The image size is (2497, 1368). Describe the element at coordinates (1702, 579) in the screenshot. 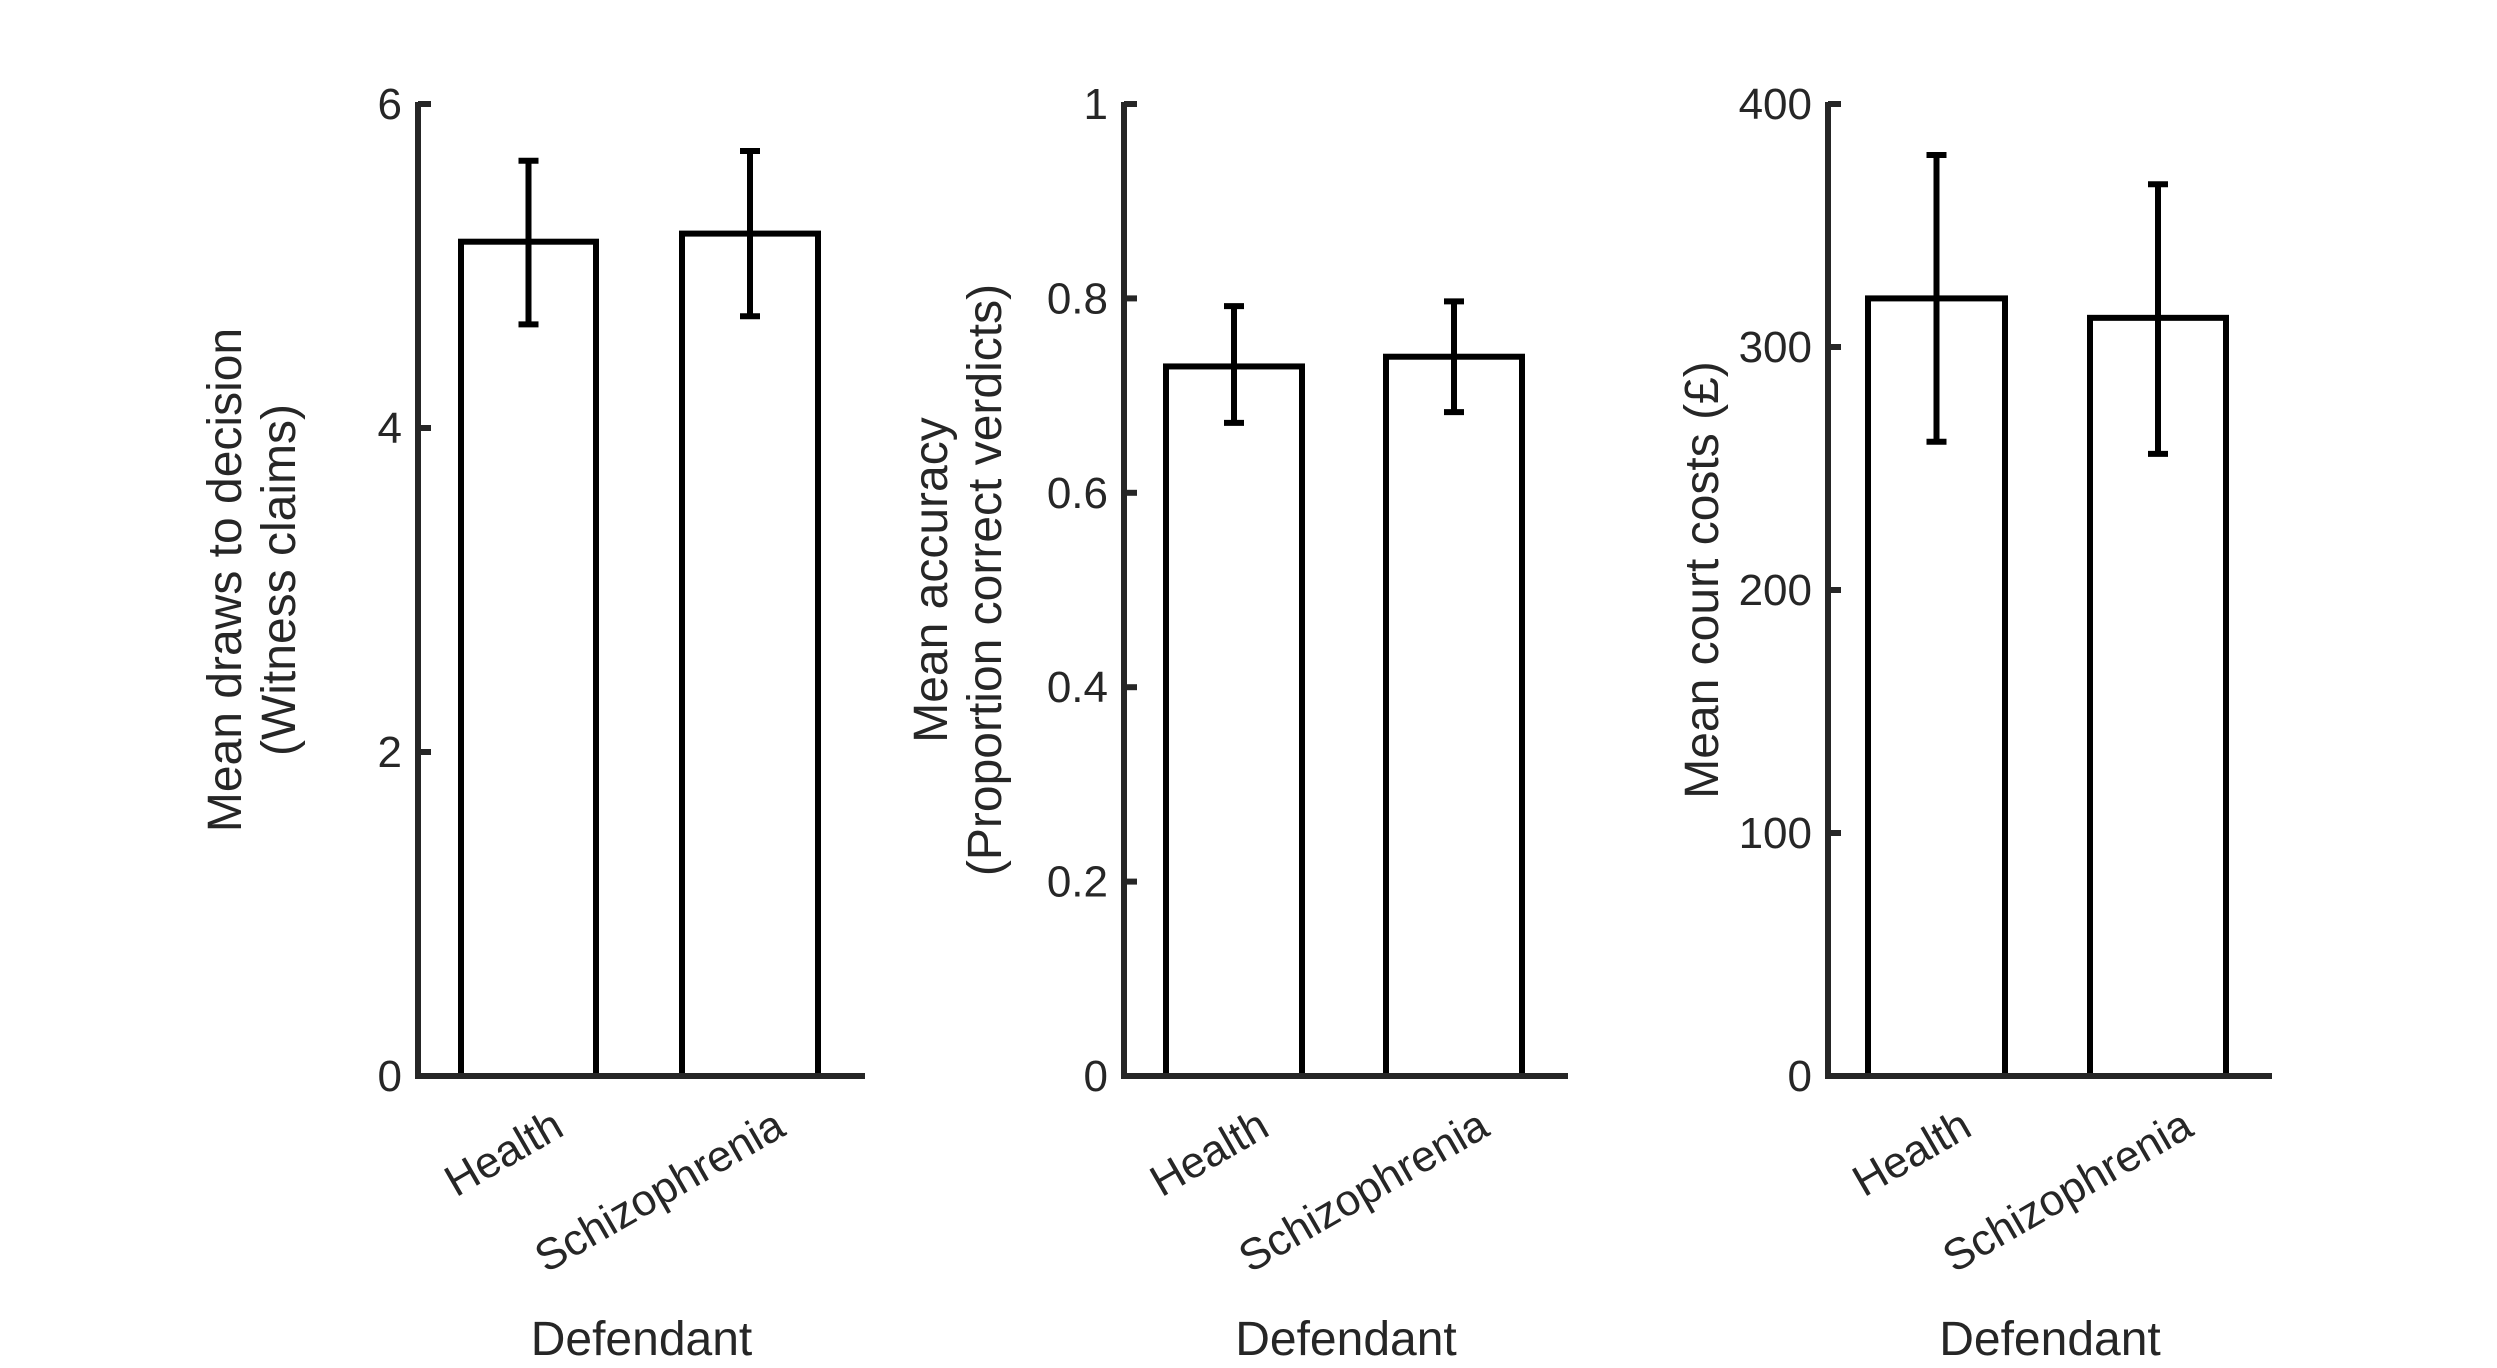

I see `y-axis-label: Mean court costs (£)` at that location.